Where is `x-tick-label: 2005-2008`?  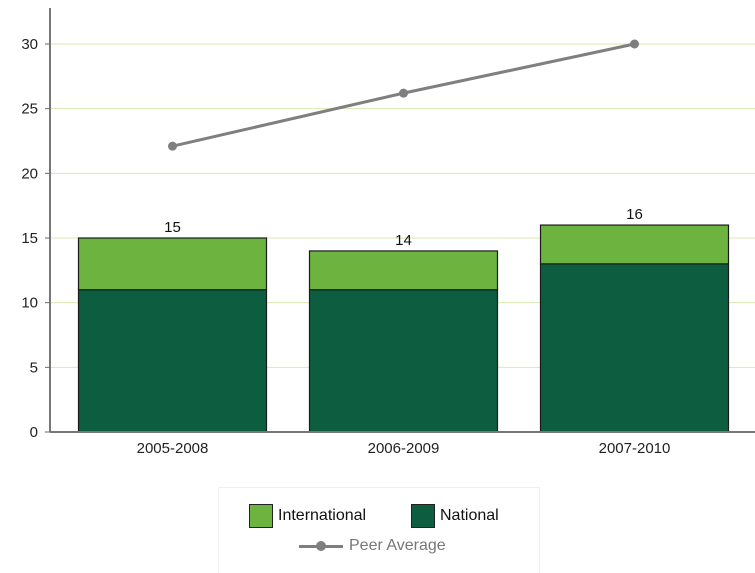 x-tick-label: 2005-2008 is located at coordinates (173, 448).